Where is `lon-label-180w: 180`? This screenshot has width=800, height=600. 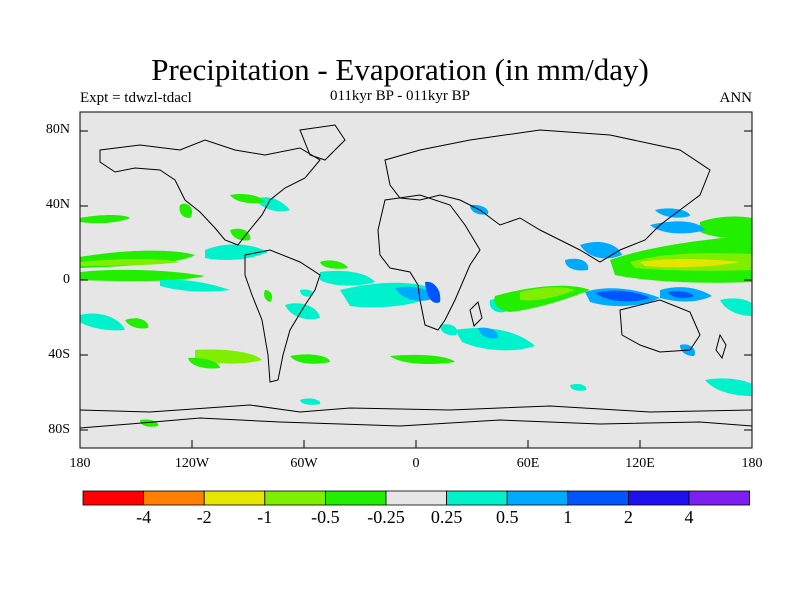
lon-label-180w: 180 is located at coordinates (80, 463).